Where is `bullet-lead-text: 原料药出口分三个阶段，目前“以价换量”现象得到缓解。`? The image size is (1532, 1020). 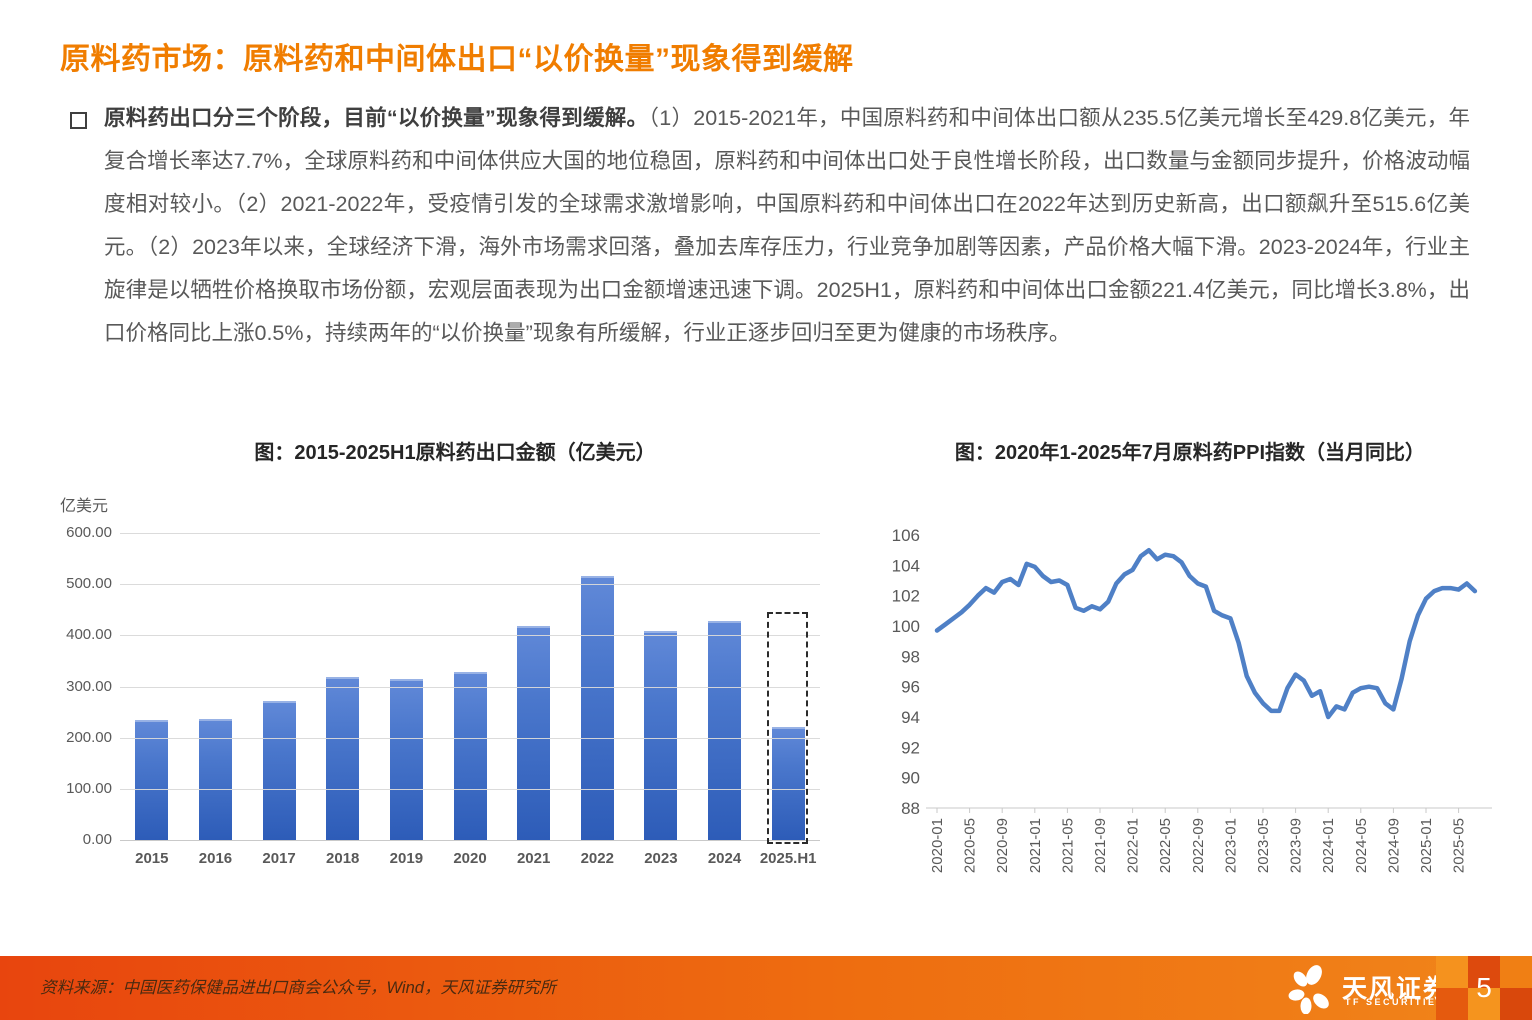
bullet-lead-text: 原料药出口分三个阶段，目前“以价换量”现象得到缓解。 is located at coordinates (376, 118).